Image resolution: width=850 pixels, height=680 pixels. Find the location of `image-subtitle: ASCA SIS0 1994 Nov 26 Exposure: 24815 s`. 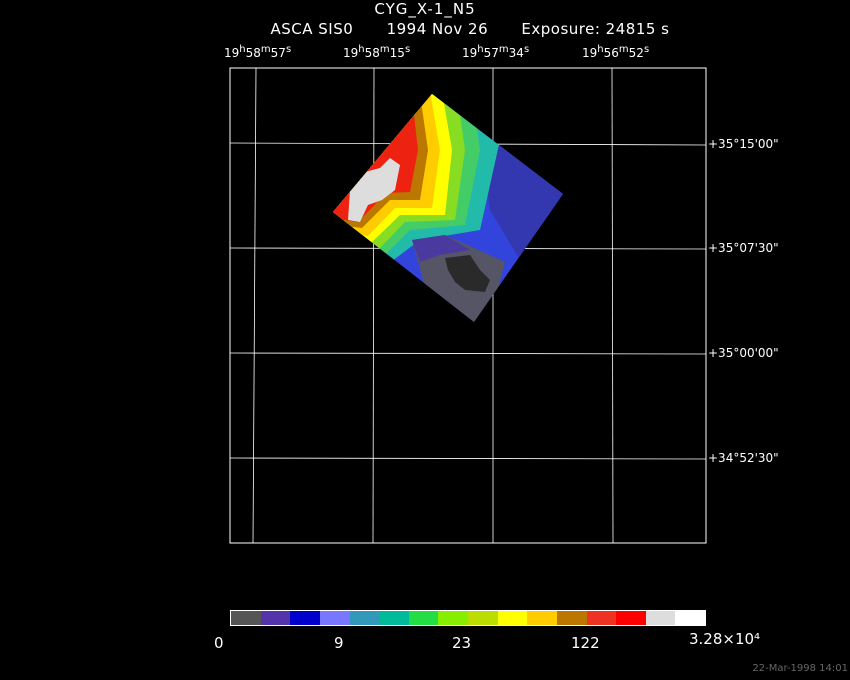

image-subtitle: ASCA SIS0 1994 Nov 26 Exposure: 24815 s is located at coordinates (425, 29).